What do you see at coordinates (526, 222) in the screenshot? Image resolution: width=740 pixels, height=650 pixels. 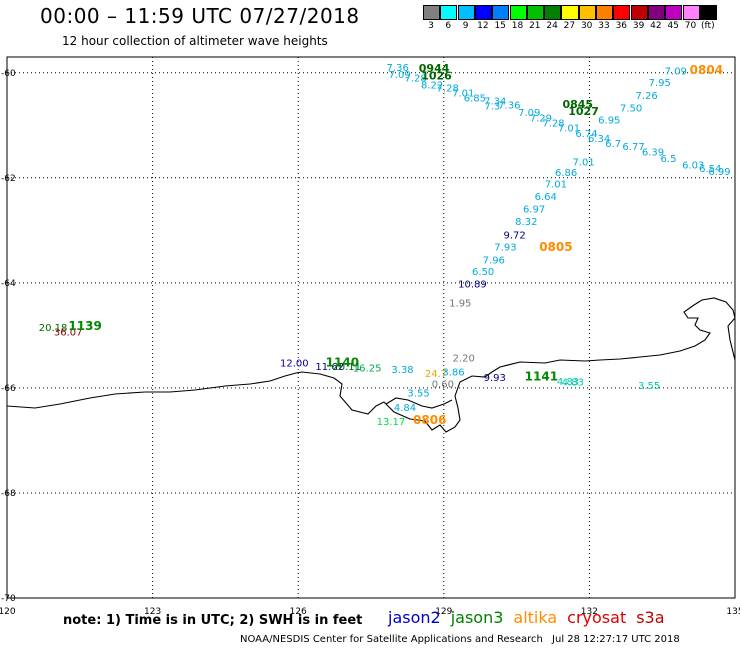 I see `wave-height-label: 8.32` at bounding box center [526, 222].